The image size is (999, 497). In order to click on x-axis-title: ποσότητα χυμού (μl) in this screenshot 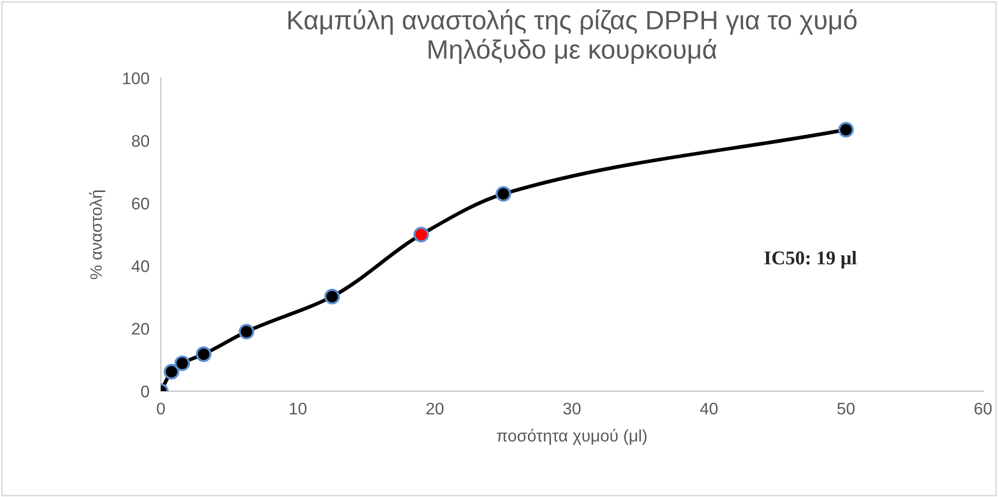, I will do `click(571, 436)`.